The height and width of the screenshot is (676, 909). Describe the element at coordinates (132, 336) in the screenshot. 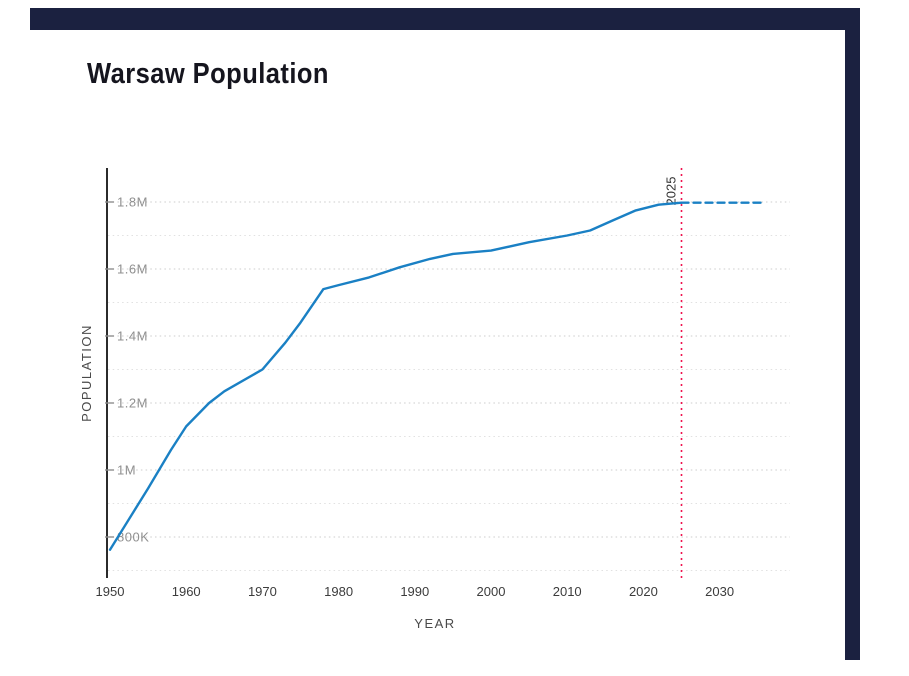

I see `y-tick-label: 1.4M` at that location.